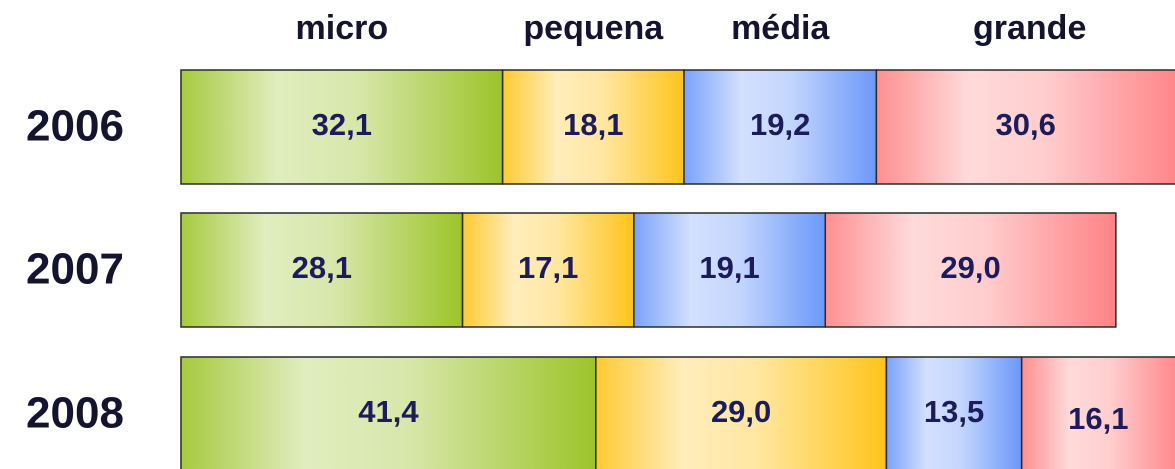  I want to click on category-label: 2007, so click(75, 269).